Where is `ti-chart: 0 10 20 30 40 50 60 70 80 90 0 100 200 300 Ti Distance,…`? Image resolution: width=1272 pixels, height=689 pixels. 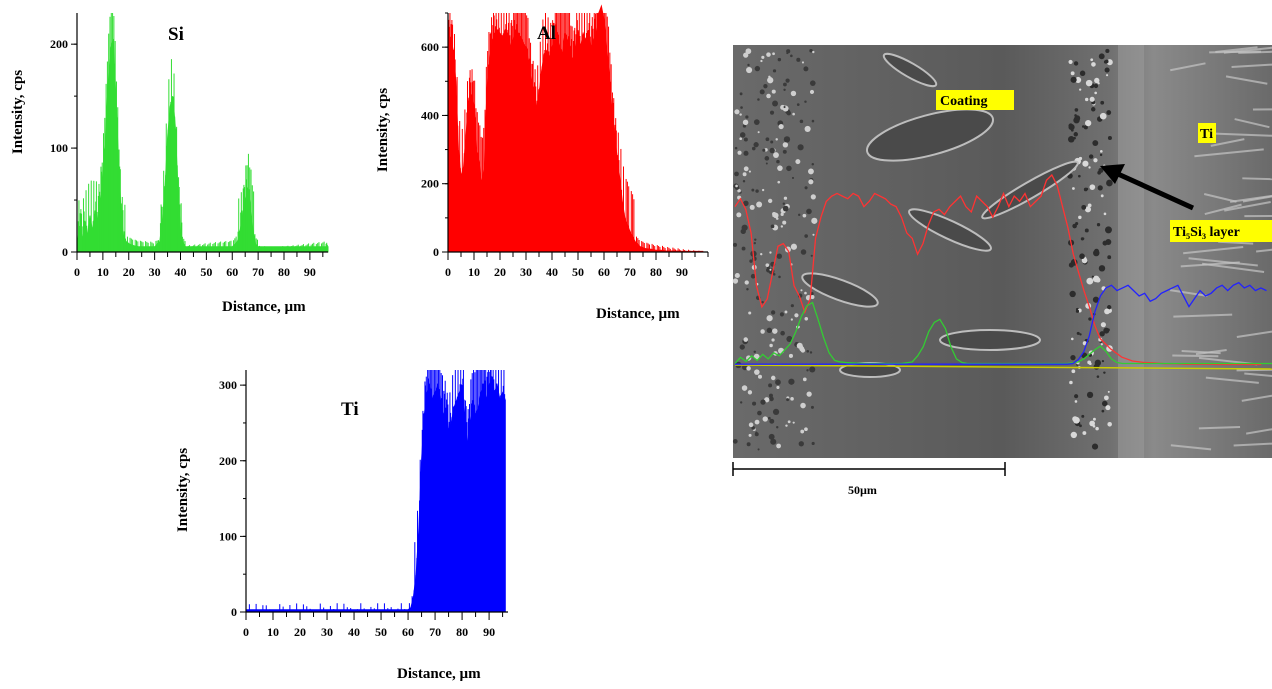
ti-chart: 0 10 20 30 40 50 60 70 80 90 0 100 200 300 Ti Distance,… is located at coordinates (350, 522).